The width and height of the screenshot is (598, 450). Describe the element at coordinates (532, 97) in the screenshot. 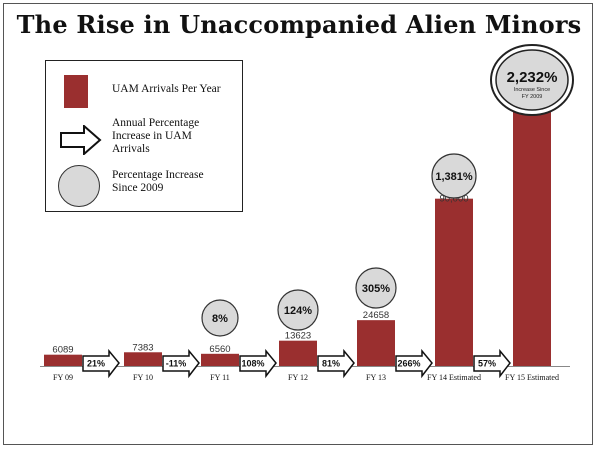

I see `final-badge-caption-2: FY 2009` at that location.